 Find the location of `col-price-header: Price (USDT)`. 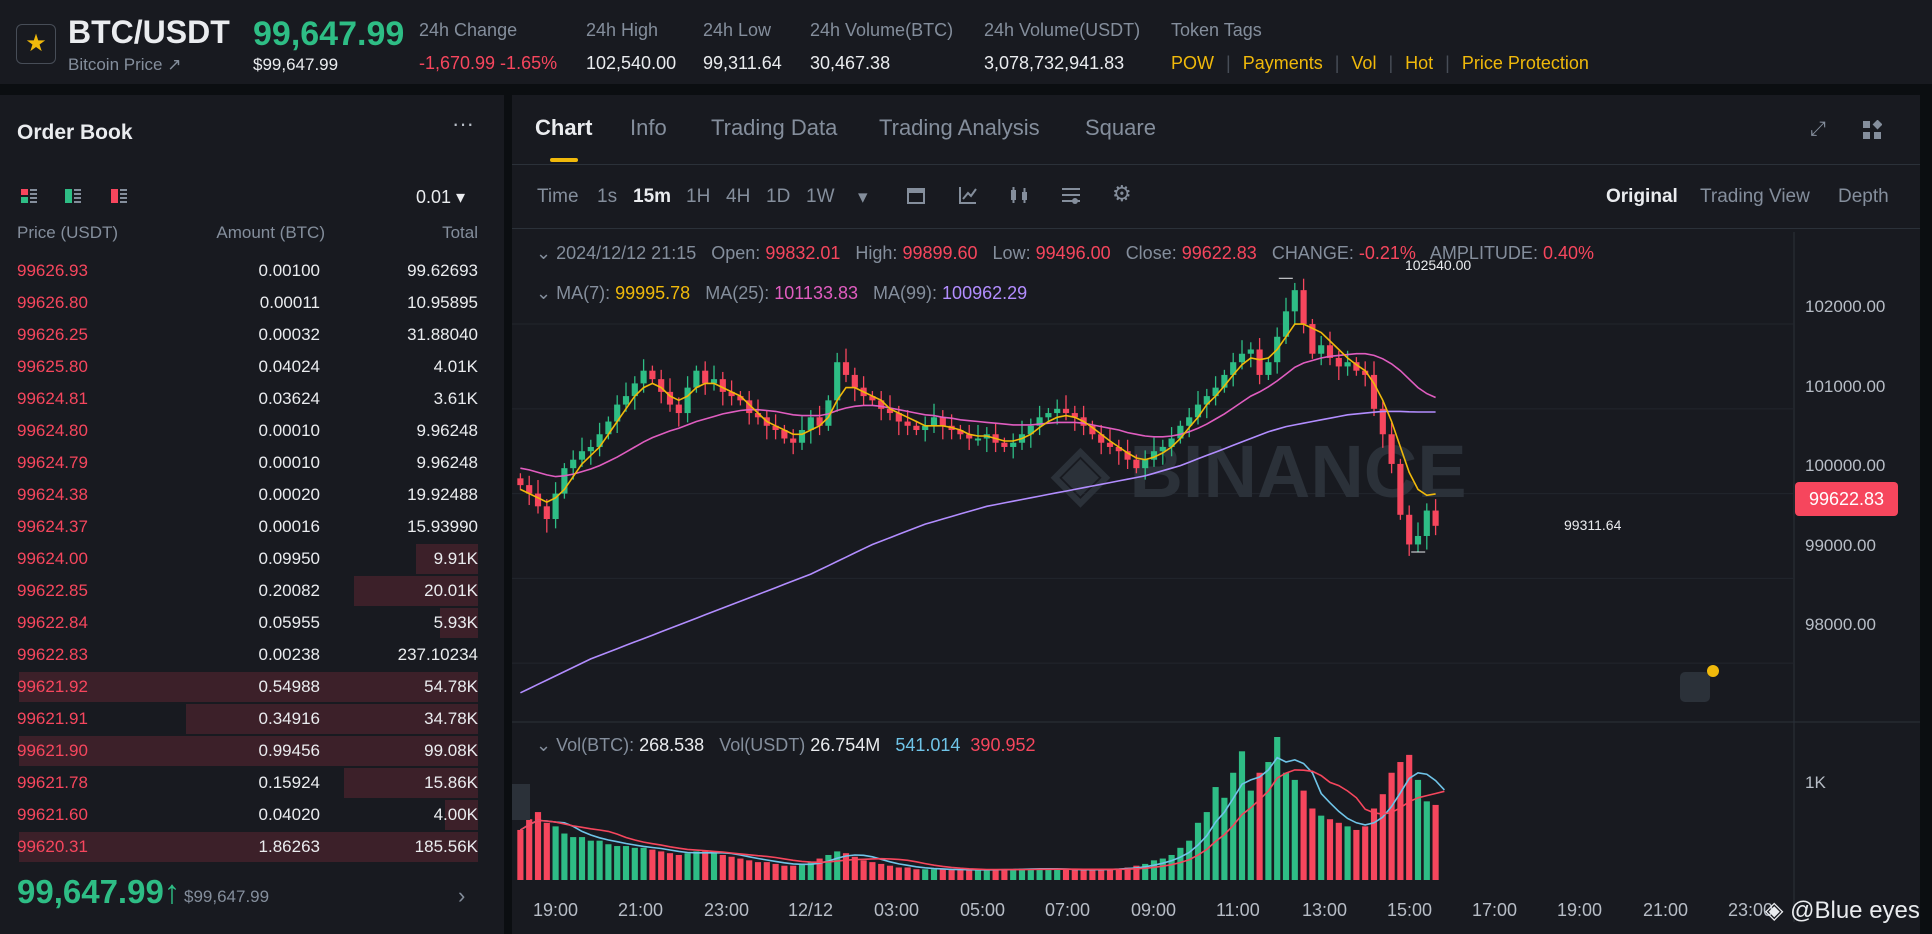

col-price-header: Price (USDT) is located at coordinates (68, 232).